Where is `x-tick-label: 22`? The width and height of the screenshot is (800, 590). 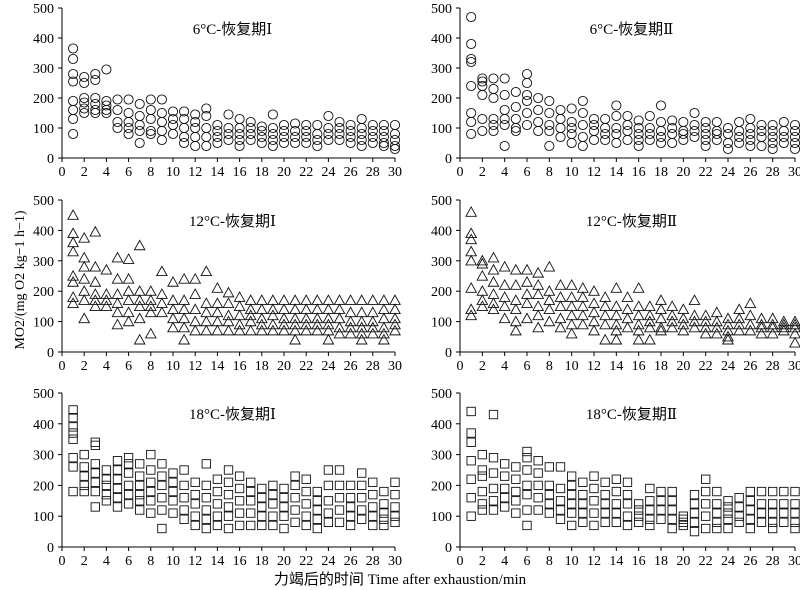
x-tick-label: 22 is located at coordinates (306, 561).